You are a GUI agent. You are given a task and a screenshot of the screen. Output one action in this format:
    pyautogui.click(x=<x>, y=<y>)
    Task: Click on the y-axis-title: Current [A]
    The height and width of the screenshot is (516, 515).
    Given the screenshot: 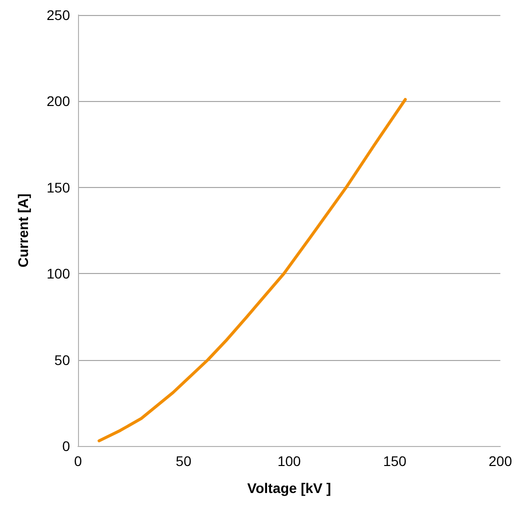 What is the action you would take?
    pyautogui.click(x=23, y=231)
    